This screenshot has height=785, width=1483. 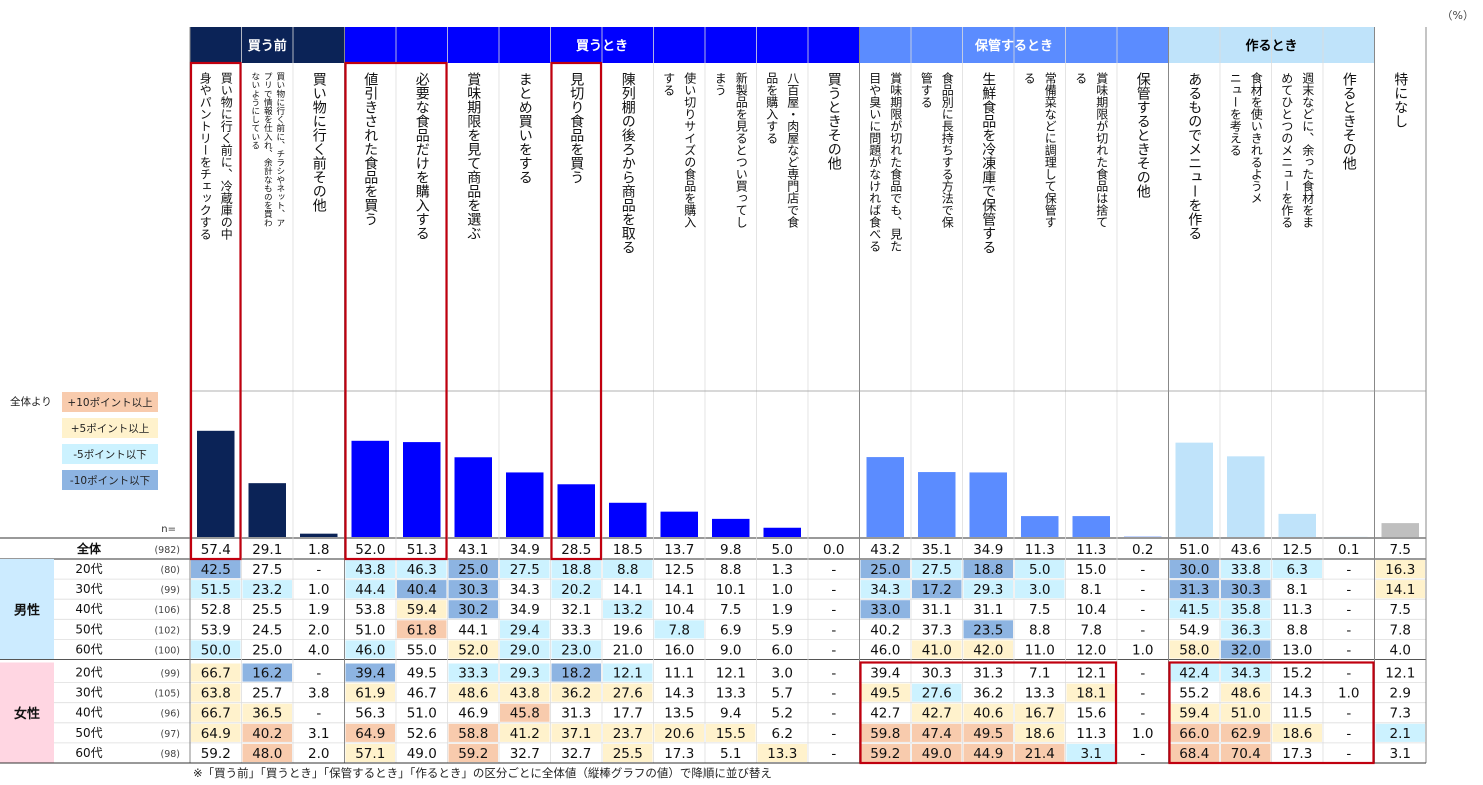 I want to click on cell-value: 25.0, so click(x=885, y=570).